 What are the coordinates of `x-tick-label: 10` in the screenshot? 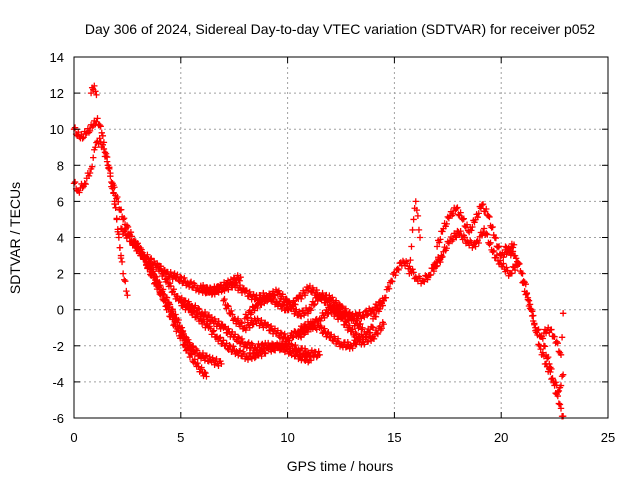 It's located at (287, 437).